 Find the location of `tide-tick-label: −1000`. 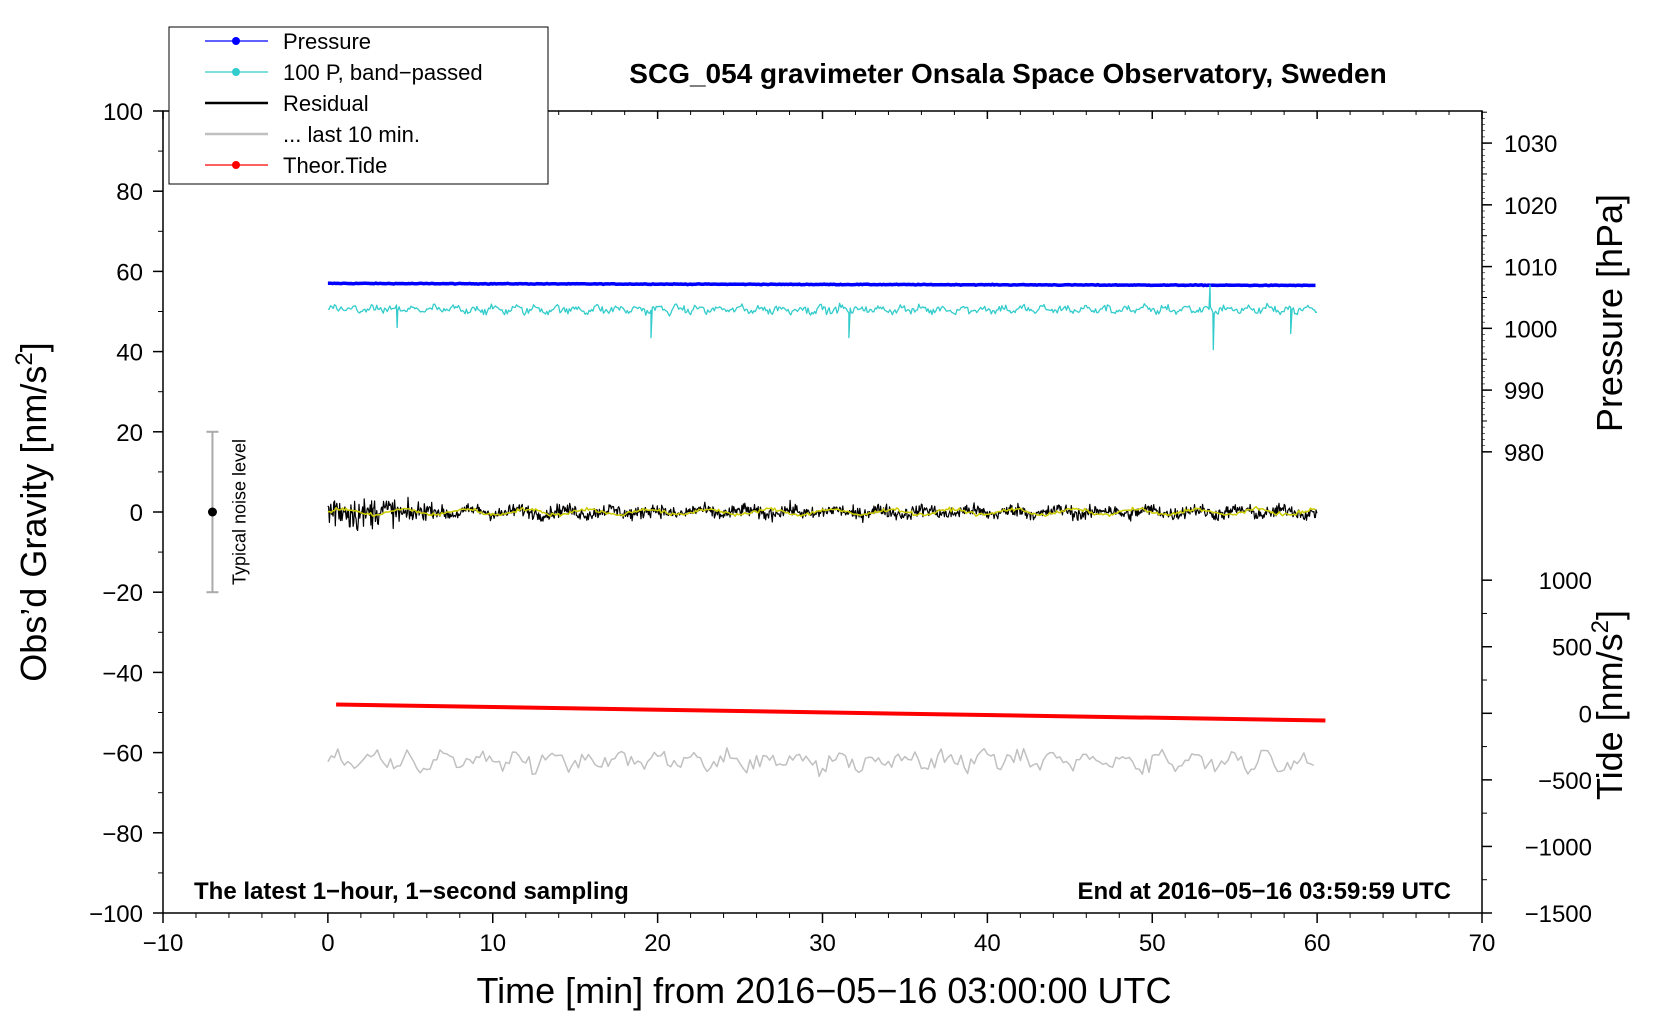

tide-tick-label: −1000 is located at coordinates (1558, 847).